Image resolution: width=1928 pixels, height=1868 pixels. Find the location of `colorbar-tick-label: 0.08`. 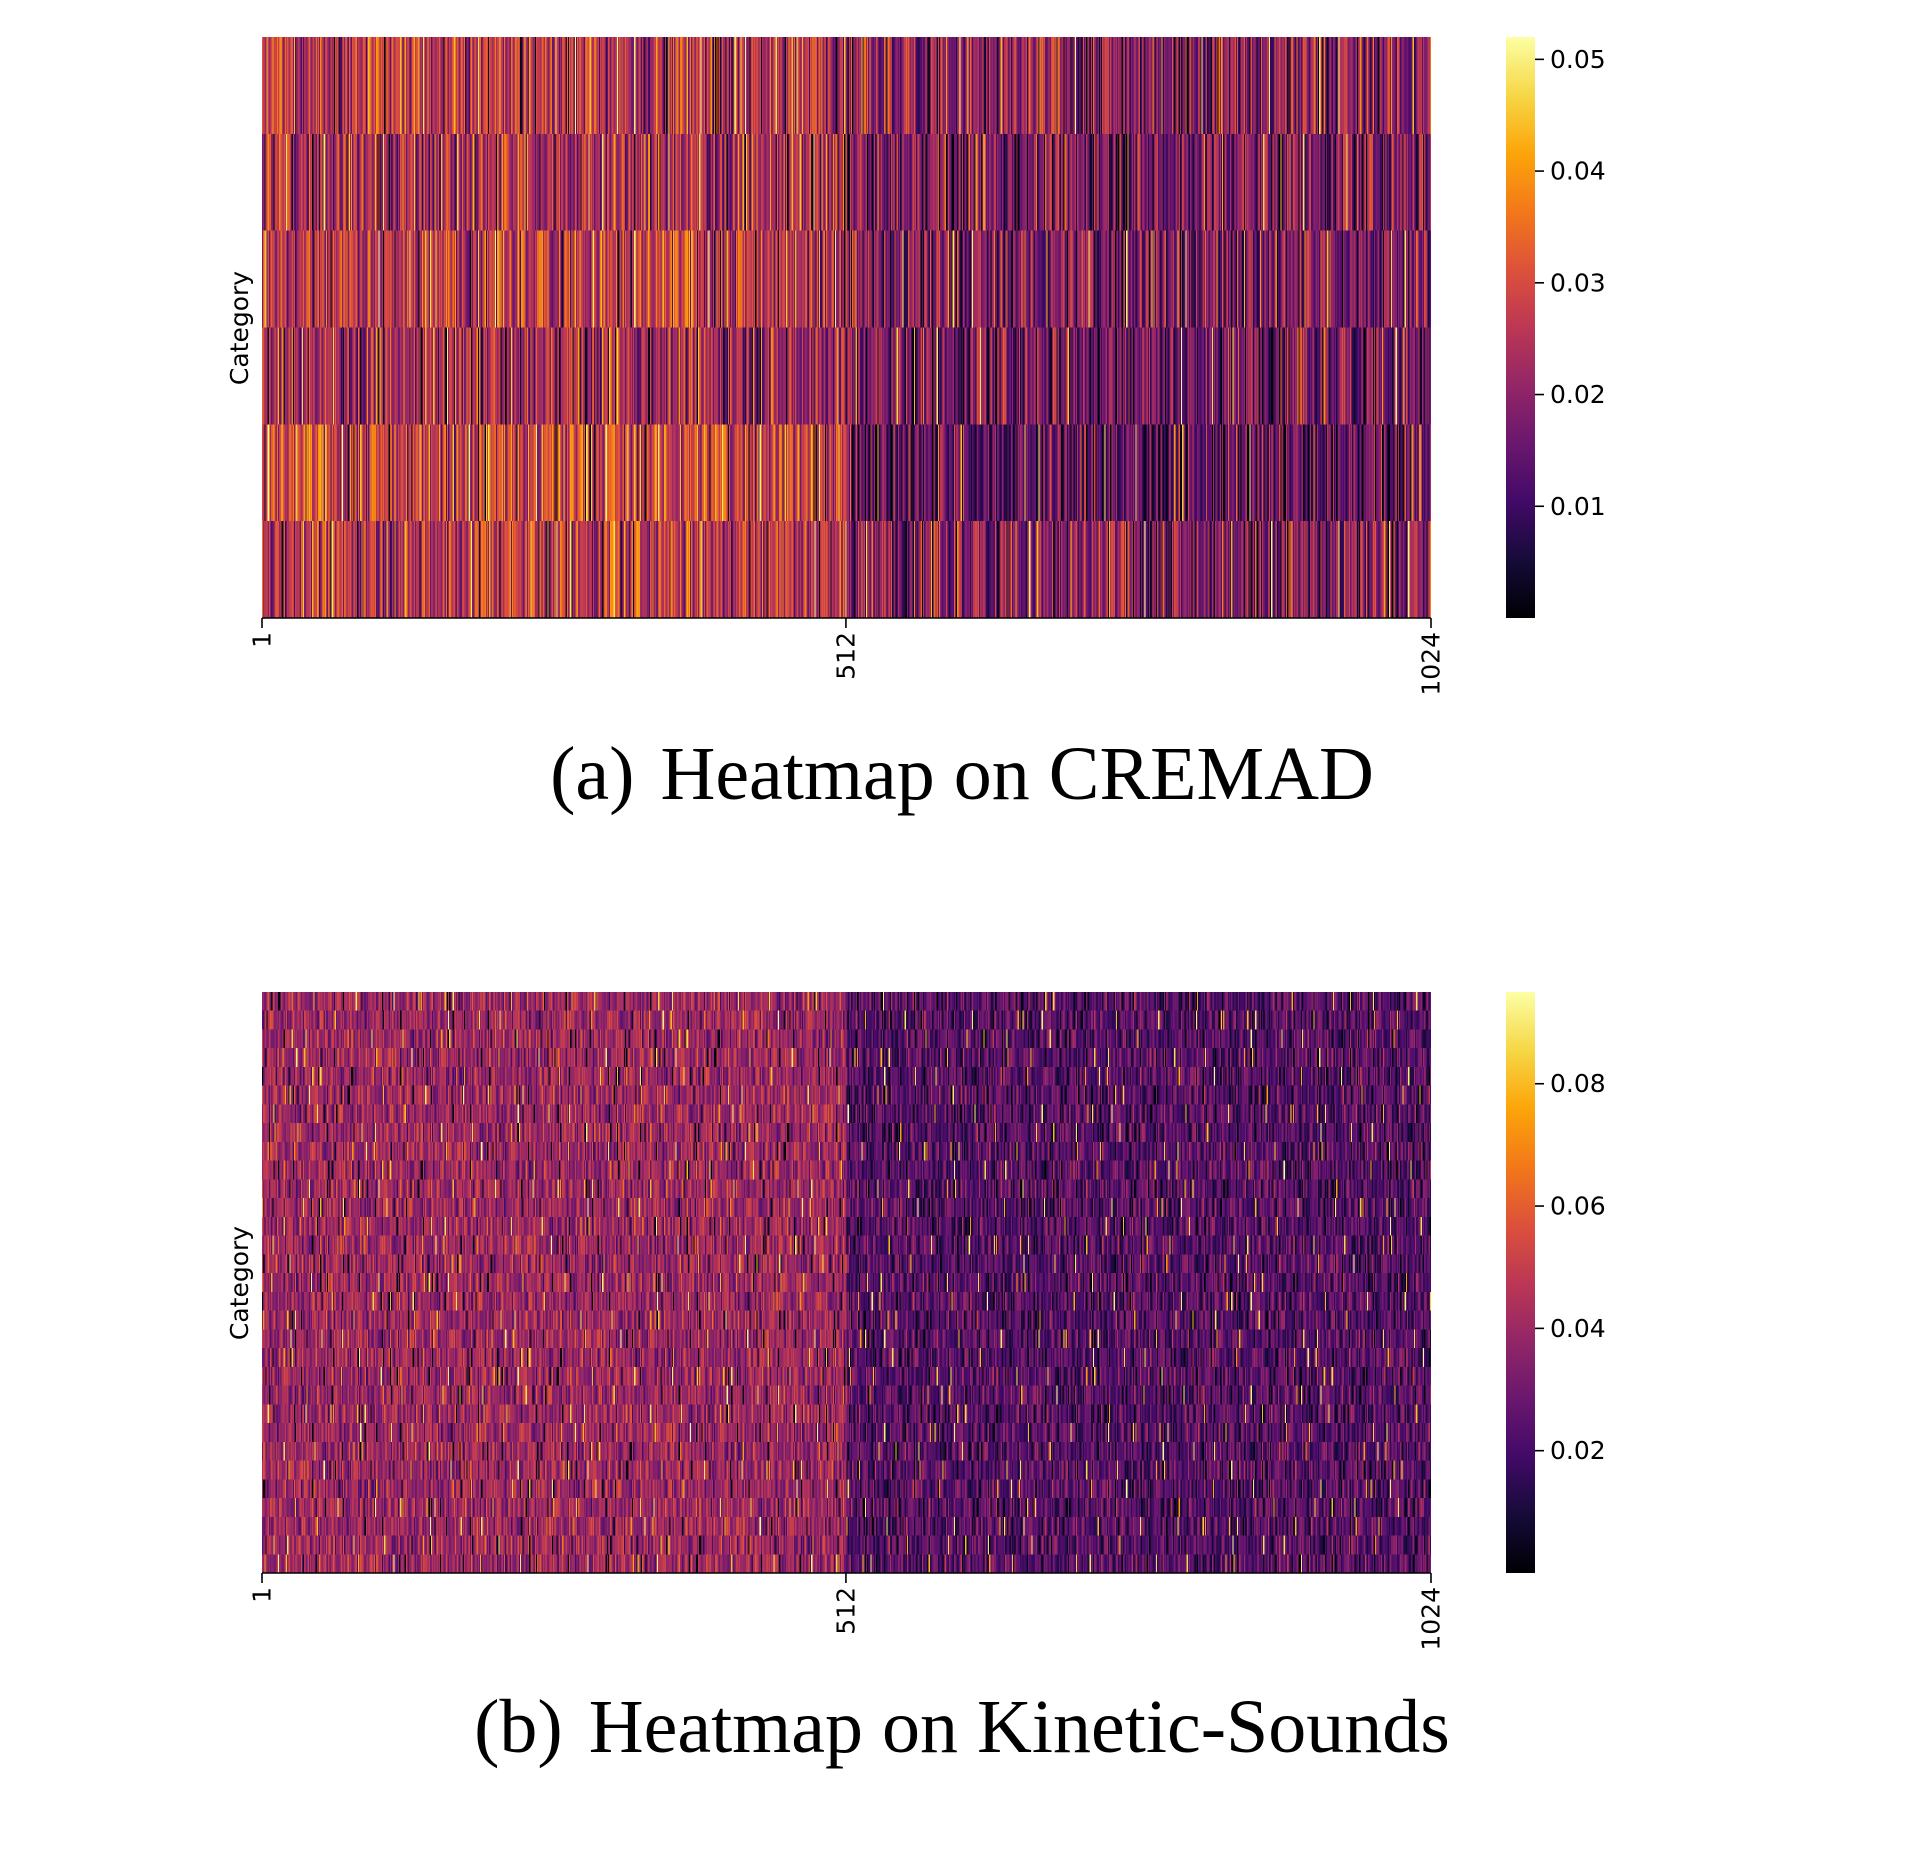

colorbar-tick-label: 0.08 is located at coordinates (1578, 1083).